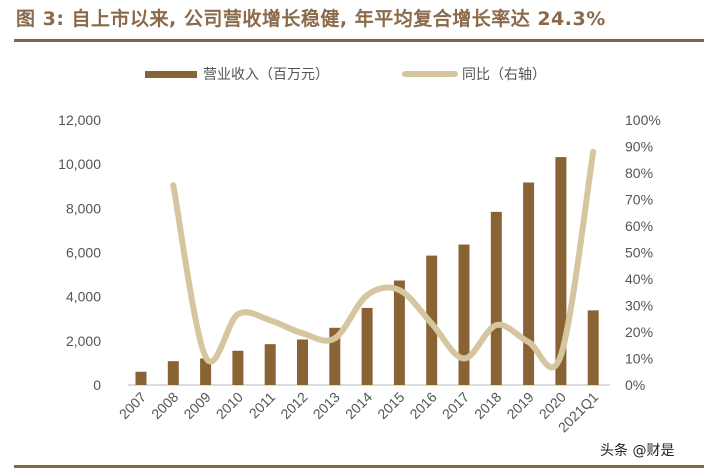 The image size is (709, 472). Describe the element at coordinates (293, 405) in the screenshot. I see `x-tick-label: 2012` at that location.